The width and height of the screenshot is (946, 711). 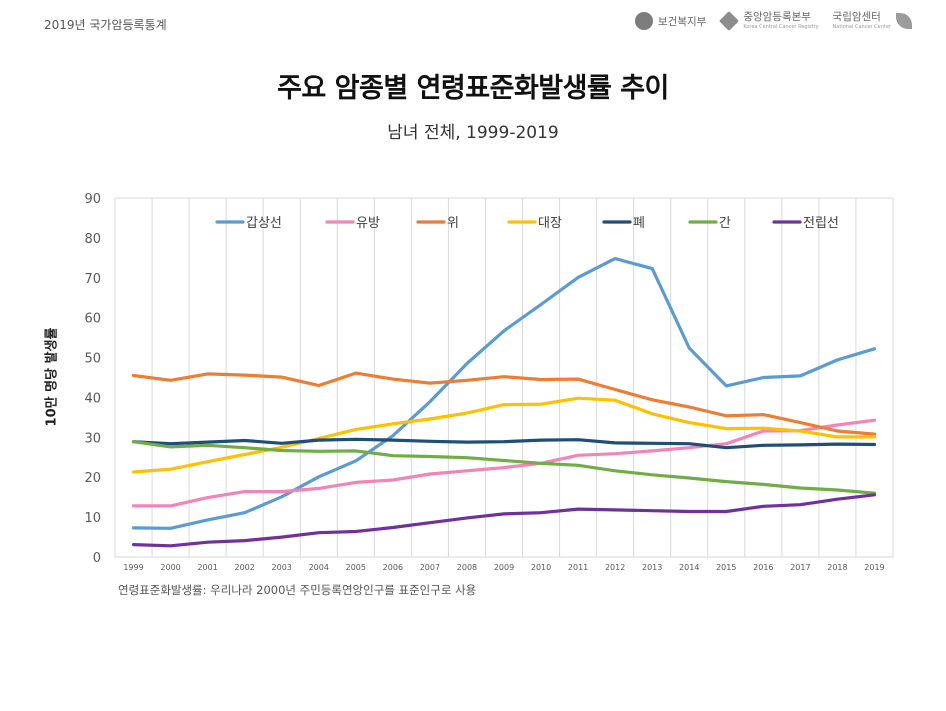 What do you see at coordinates (92, 478) in the screenshot?
I see `y-tick-label: 20` at bounding box center [92, 478].